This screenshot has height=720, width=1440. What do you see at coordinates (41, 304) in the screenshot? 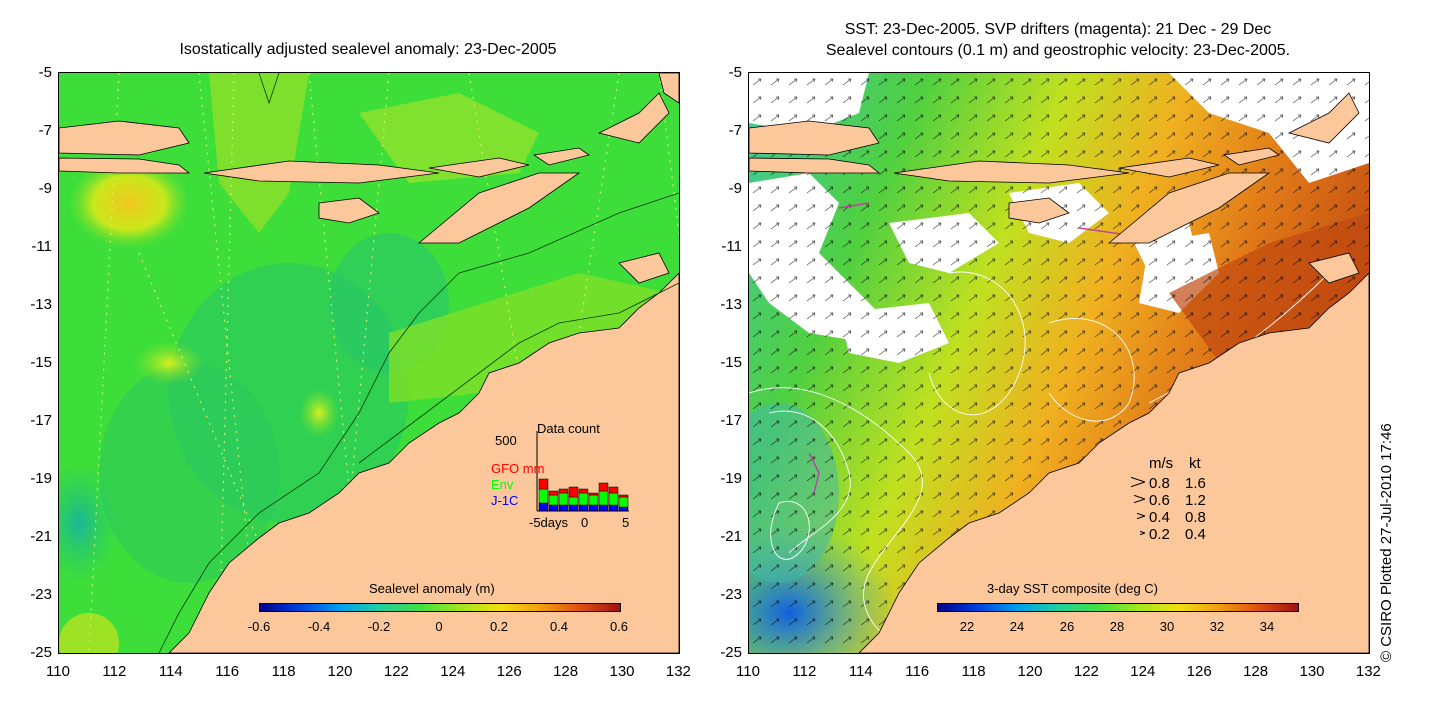
I see `left-y-tick: -13` at bounding box center [41, 304].